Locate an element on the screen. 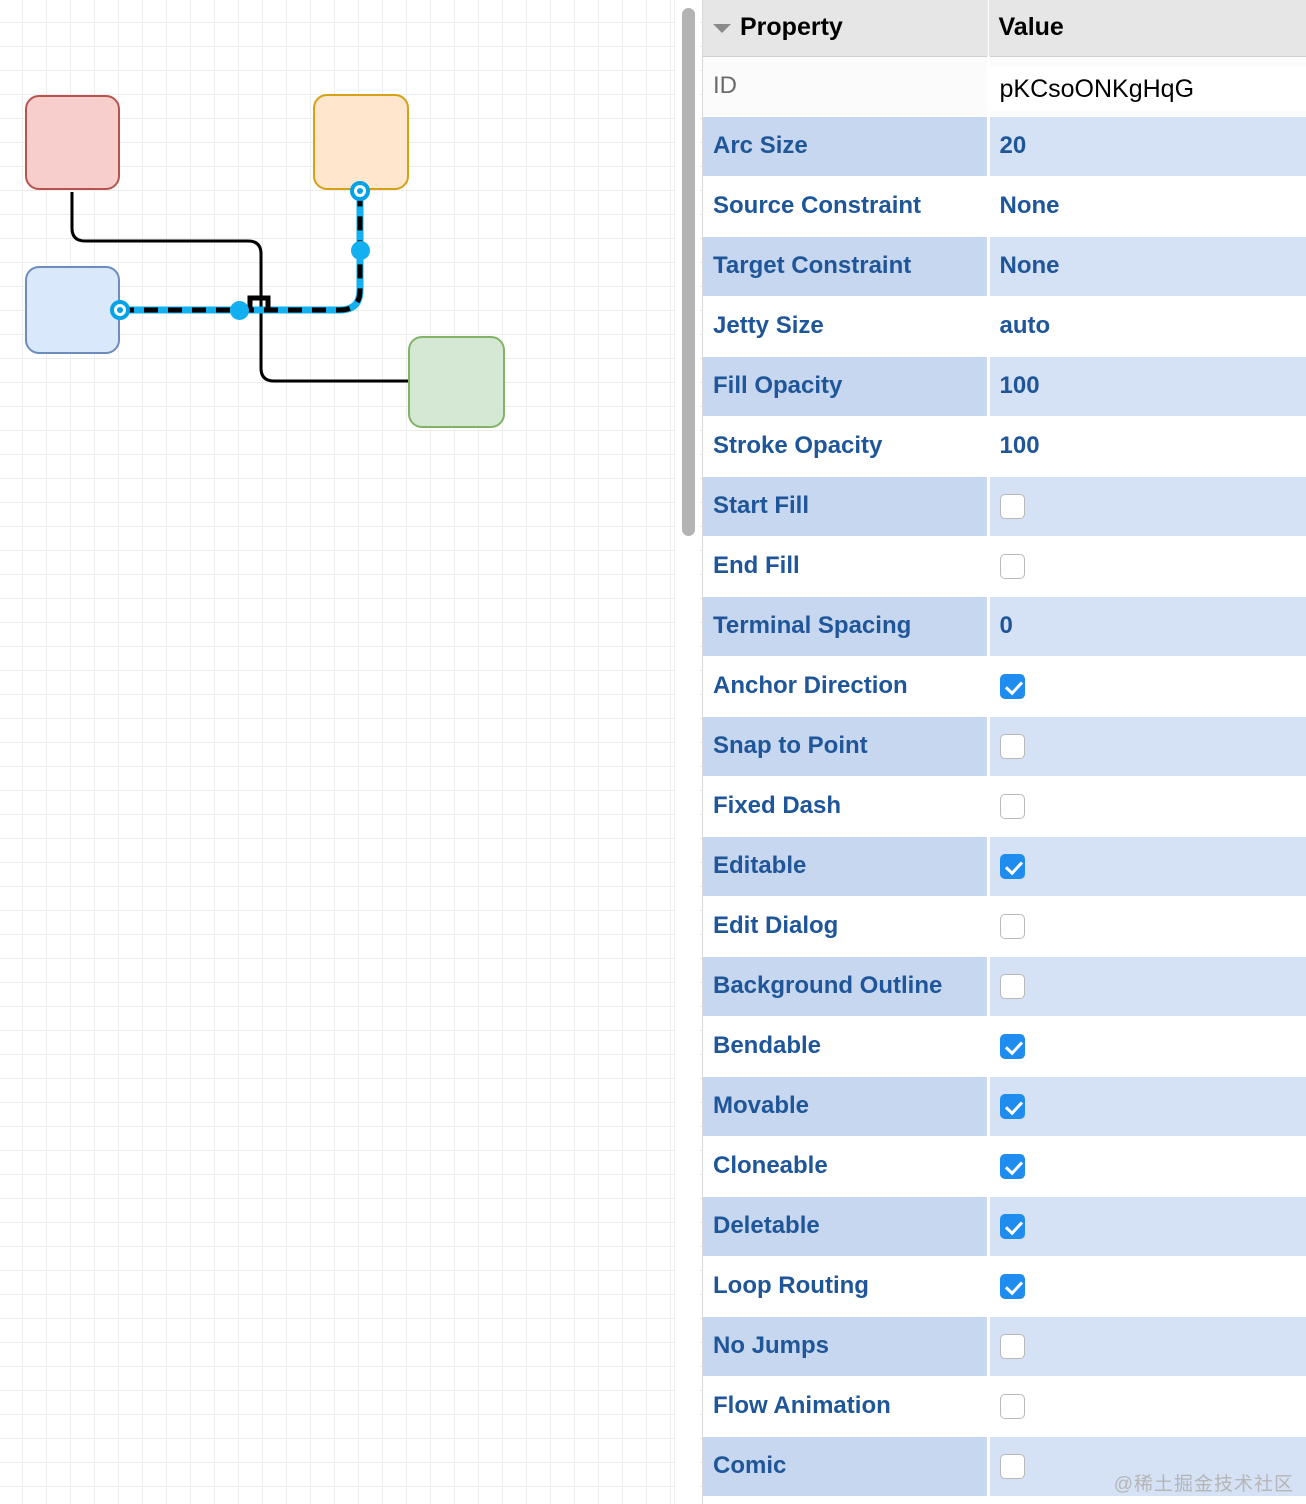 The width and height of the screenshot is (1306, 1504). property-label: Target Constraint is located at coordinates (846, 266).